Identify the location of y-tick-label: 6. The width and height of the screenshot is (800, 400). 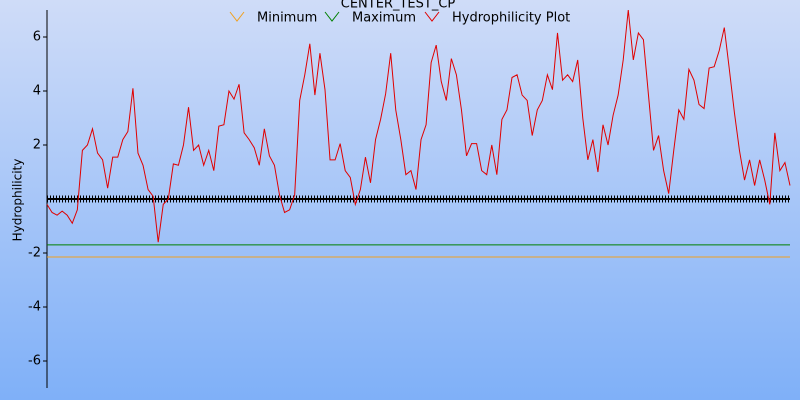
(37, 37).